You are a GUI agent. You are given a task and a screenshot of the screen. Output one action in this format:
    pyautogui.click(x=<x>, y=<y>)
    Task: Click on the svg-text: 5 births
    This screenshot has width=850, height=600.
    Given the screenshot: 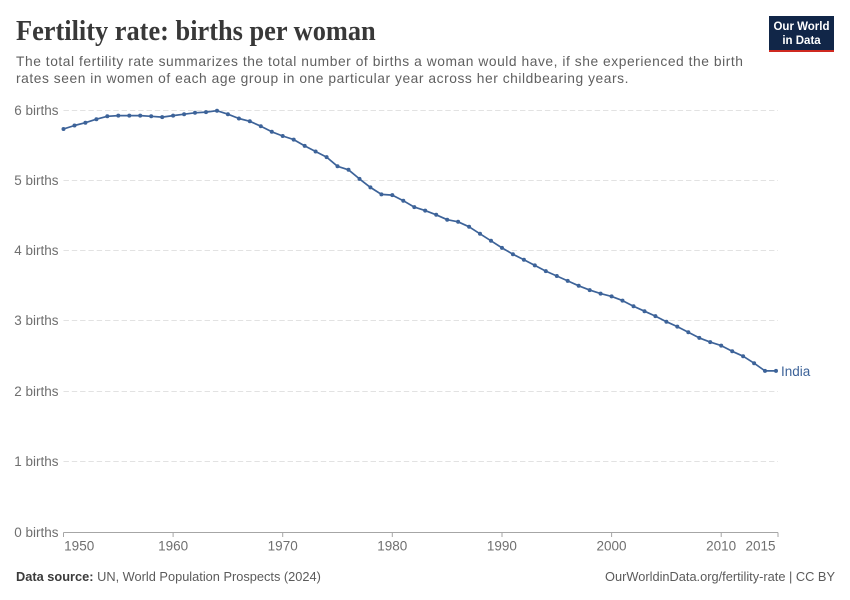 What is the action you would take?
    pyautogui.click(x=36, y=180)
    